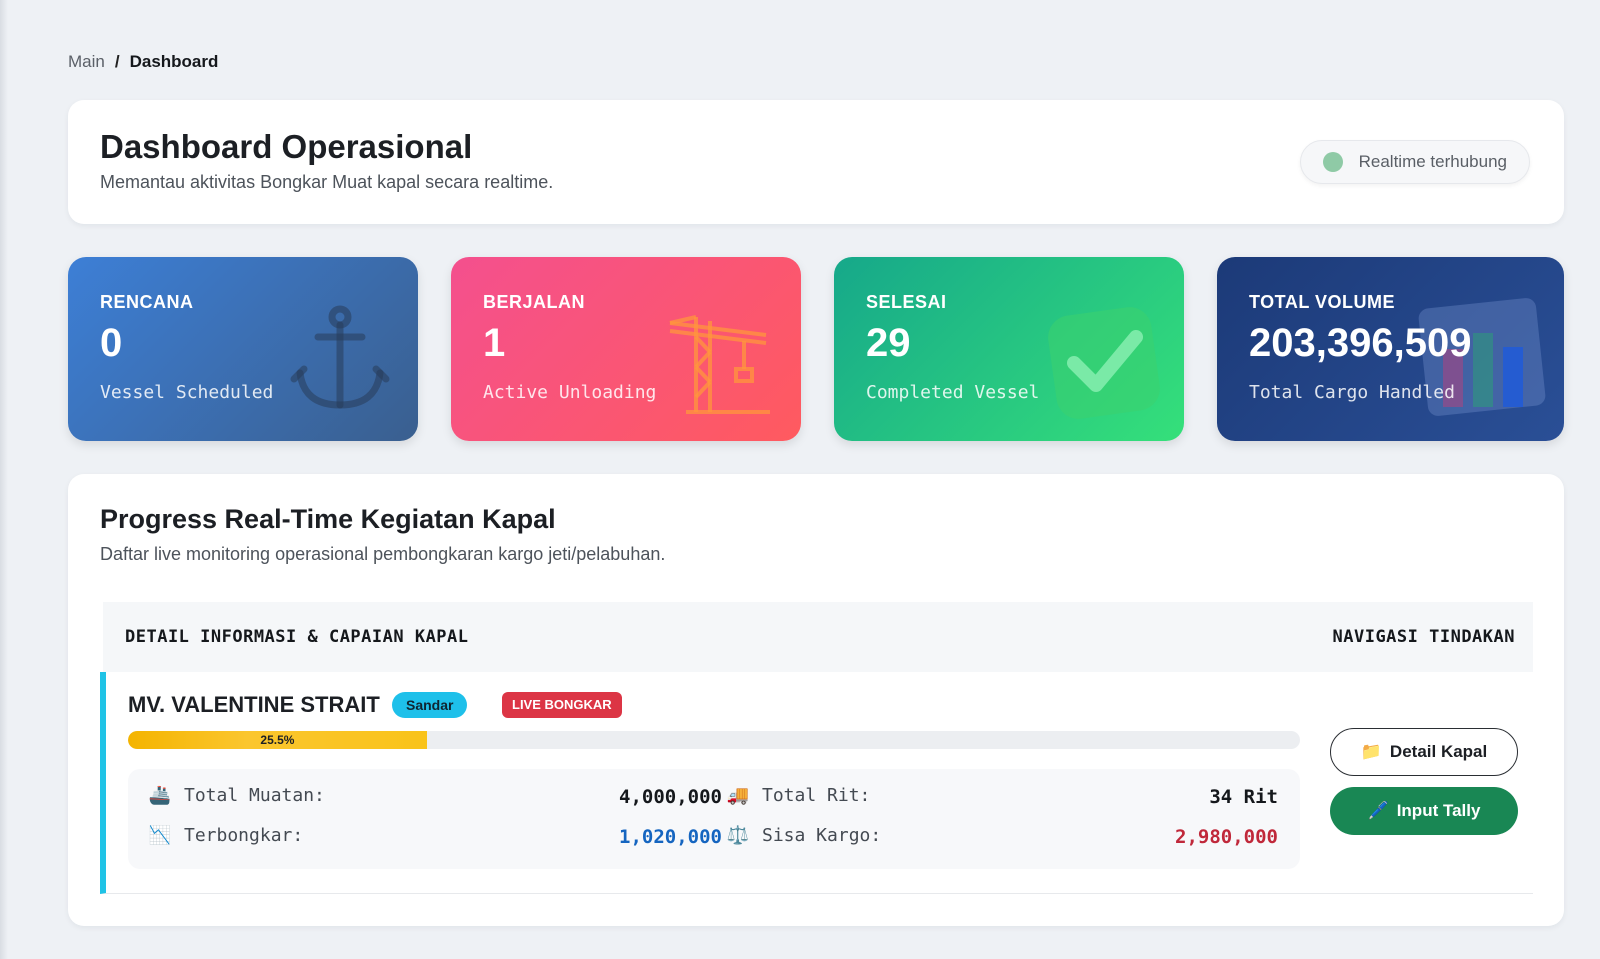  Describe the element at coordinates (430, 705) in the screenshot. I see `status-badge: Sandar` at that location.